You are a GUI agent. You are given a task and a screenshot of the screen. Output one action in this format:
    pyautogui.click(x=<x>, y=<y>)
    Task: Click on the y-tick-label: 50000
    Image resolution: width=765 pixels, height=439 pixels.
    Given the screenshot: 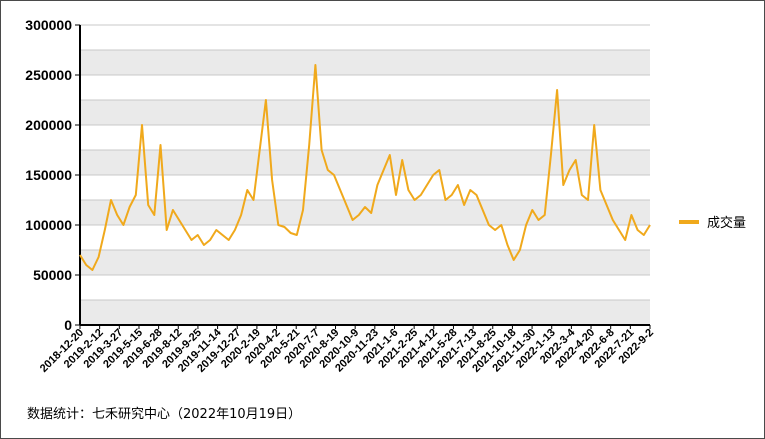 What is the action you would take?
    pyautogui.click(x=52, y=275)
    